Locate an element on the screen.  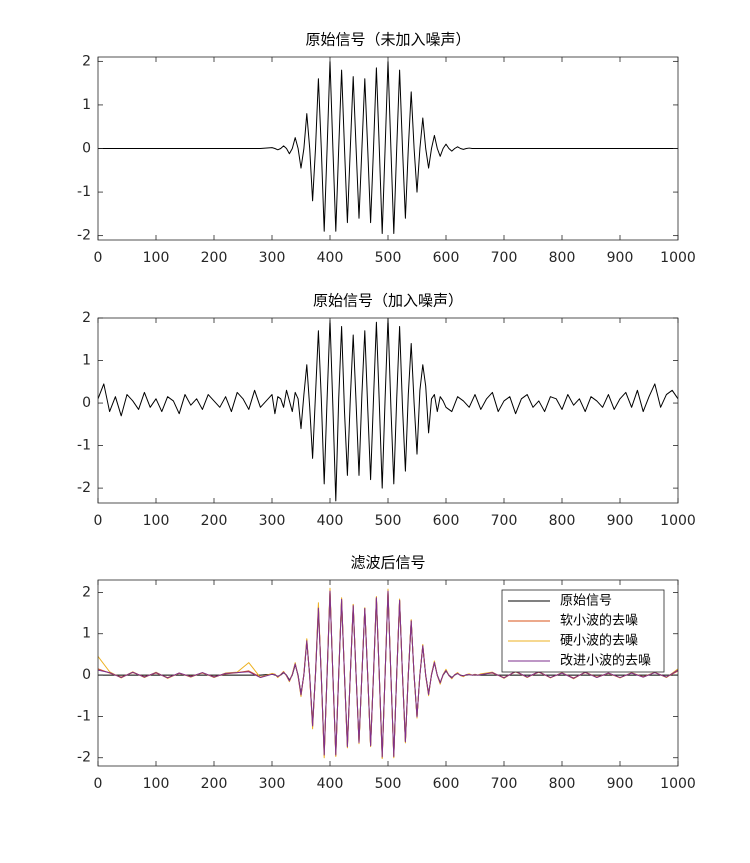
legend-label: 原始信号 is located at coordinates (586, 601).